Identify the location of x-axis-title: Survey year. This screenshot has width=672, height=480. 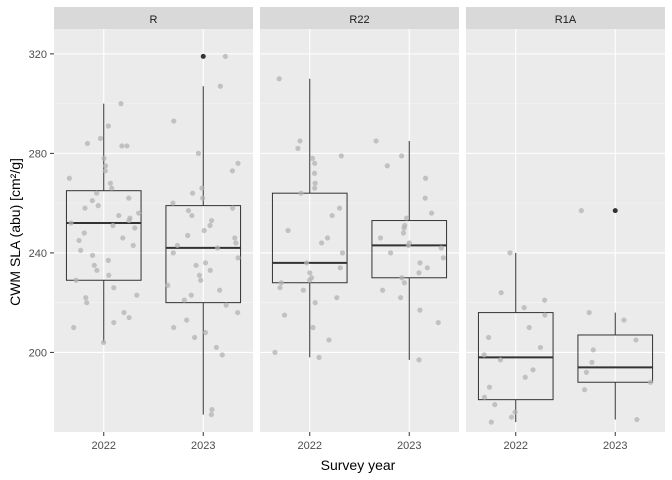
(358, 465).